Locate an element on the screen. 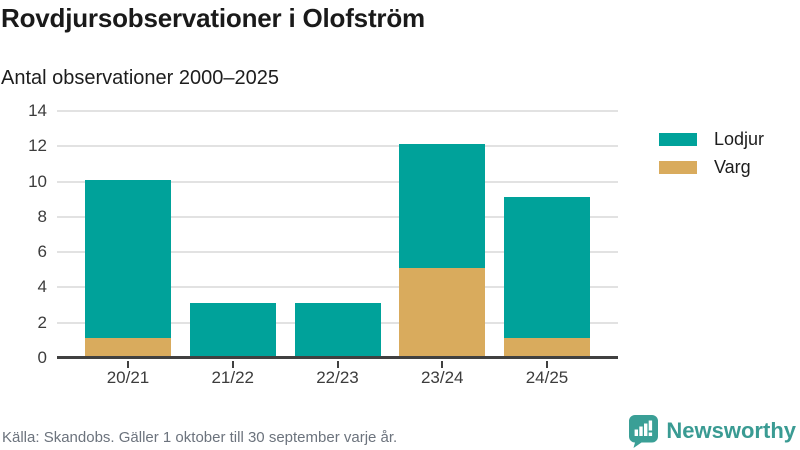 This screenshot has height=450, width=800. legend-item-varg: Varg is located at coordinates (711, 167).